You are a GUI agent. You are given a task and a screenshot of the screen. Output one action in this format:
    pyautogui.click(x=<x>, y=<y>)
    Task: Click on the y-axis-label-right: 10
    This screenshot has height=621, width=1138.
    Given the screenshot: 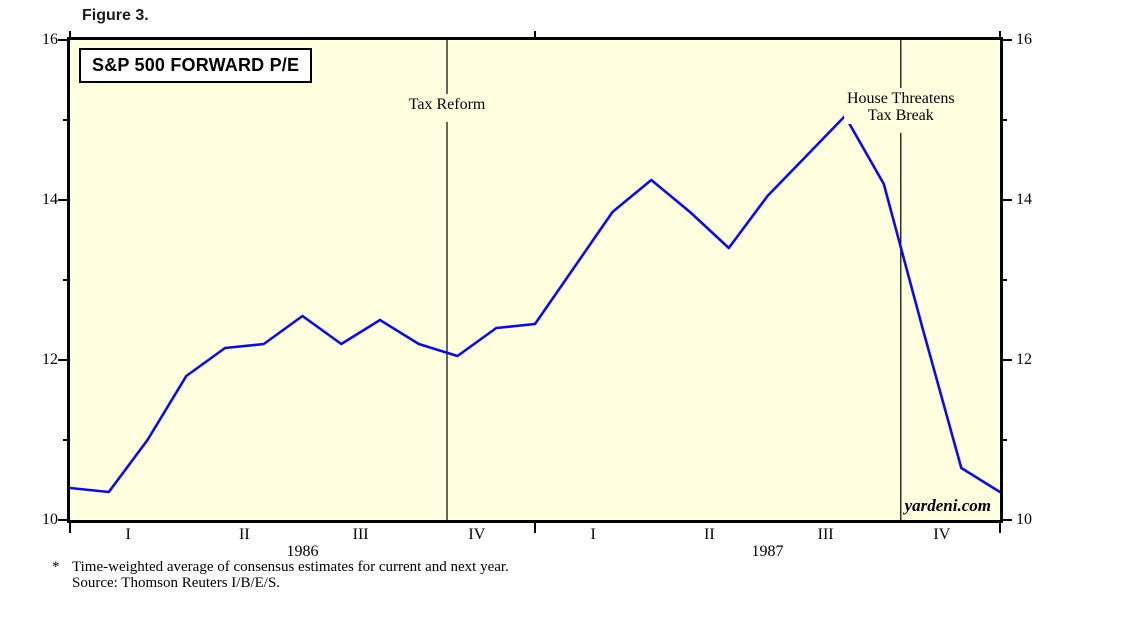 What is the action you would take?
    pyautogui.click(x=1024, y=519)
    